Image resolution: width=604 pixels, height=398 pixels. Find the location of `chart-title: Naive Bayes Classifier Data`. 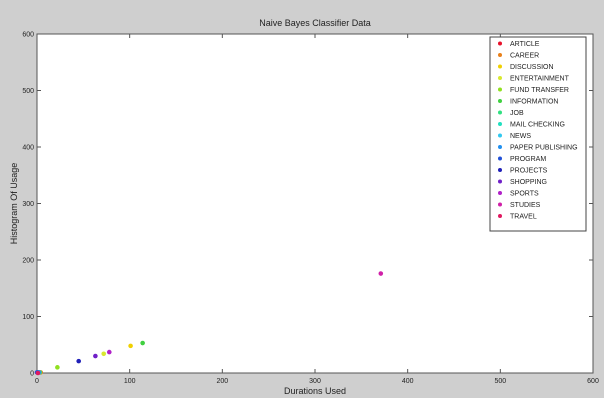

chart-title: Naive Bayes Classifier Data is located at coordinates (315, 23).